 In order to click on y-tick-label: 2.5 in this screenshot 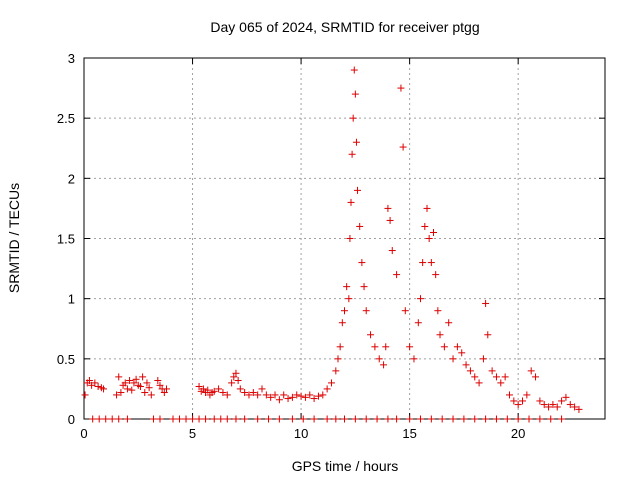, I will do `click(66, 118)`.